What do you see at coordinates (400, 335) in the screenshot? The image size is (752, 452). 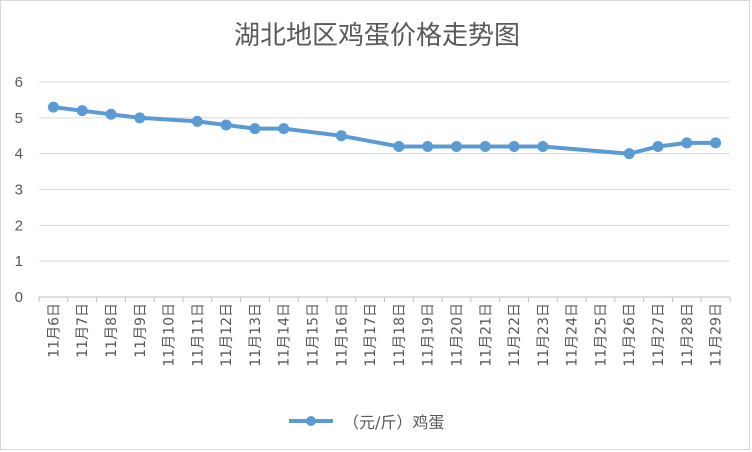 I see `x-tick-label: 11月18日` at bounding box center [400, 335].